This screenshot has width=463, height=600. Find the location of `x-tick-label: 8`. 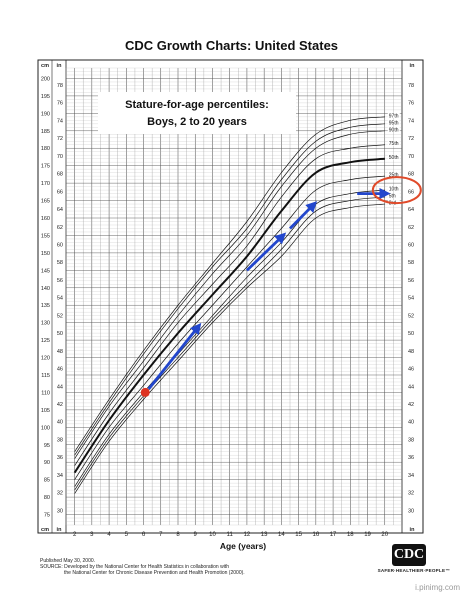

x-tick-label: 8 is located at coordinates (178, 535).